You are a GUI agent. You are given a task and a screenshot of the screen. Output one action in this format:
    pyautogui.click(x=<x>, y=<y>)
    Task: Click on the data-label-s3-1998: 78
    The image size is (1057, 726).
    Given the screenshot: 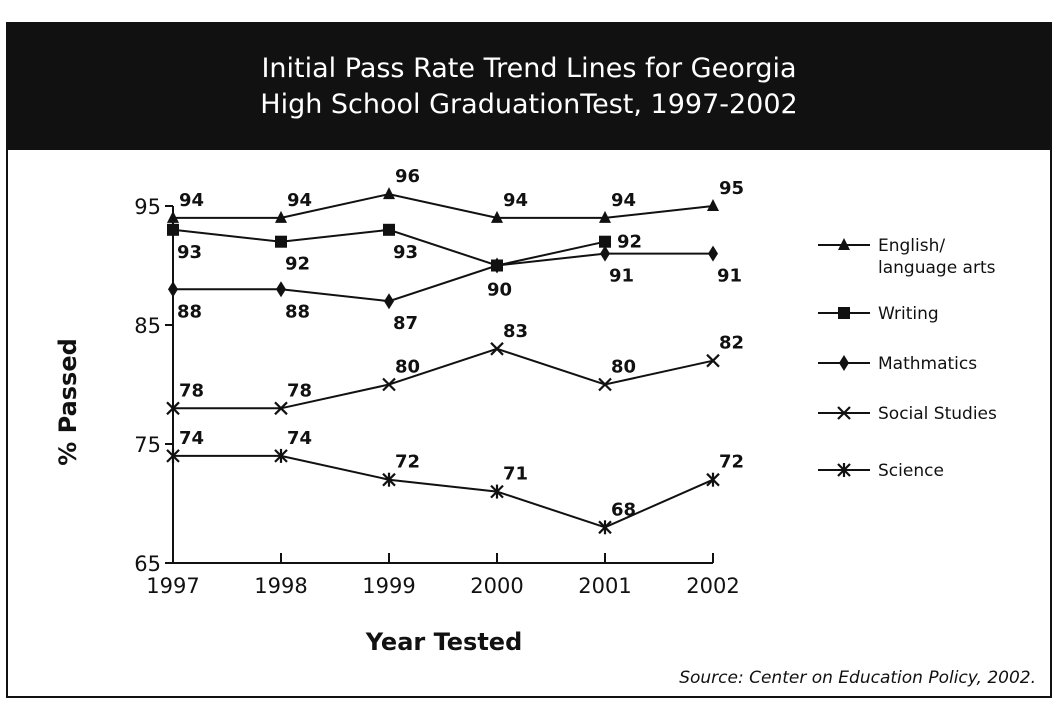 What is the action you would take?
    pyautogui.click(x=299, y=390)
    